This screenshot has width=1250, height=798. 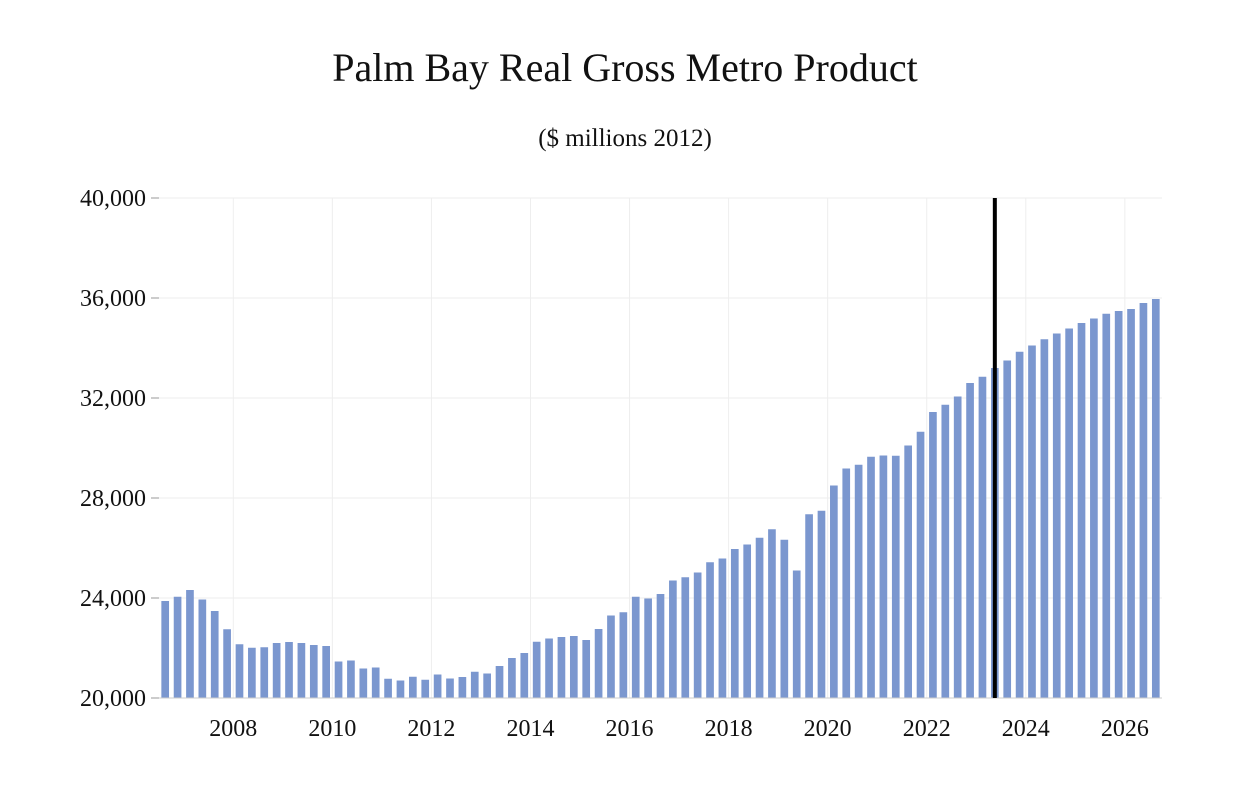 What do you see at coordinates (113, 299) in the screenshot?
I see `y-tick-label: 36,000` at bounding box center [113, 299].